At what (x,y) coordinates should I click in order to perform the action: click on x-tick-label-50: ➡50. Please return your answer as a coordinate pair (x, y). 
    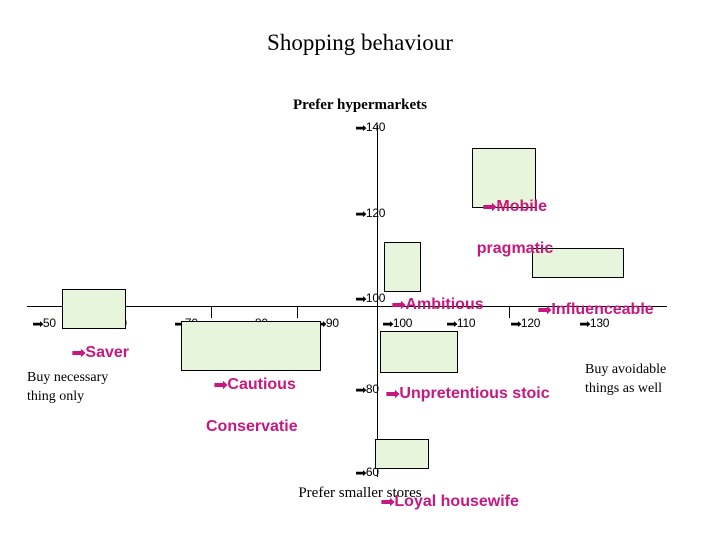
    Looking at the image, I should click on (44, 323).